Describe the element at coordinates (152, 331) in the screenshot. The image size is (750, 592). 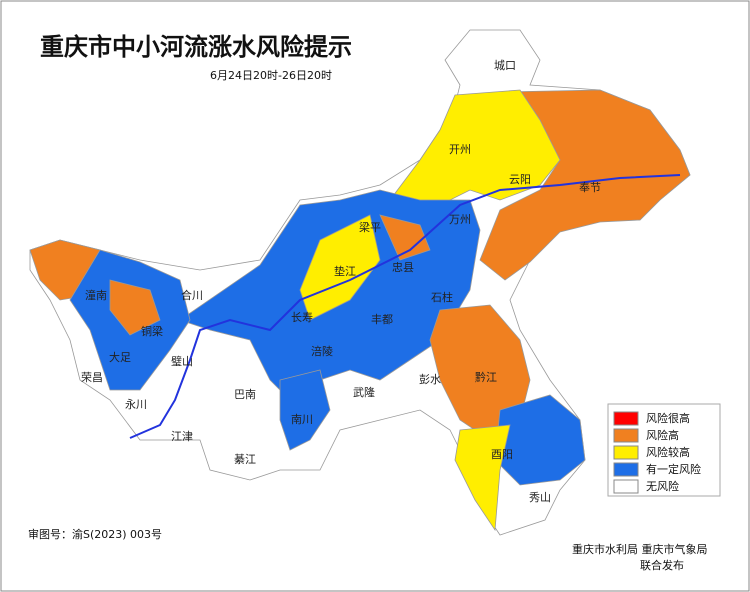
I see `district-label: 铜梁` at that location.